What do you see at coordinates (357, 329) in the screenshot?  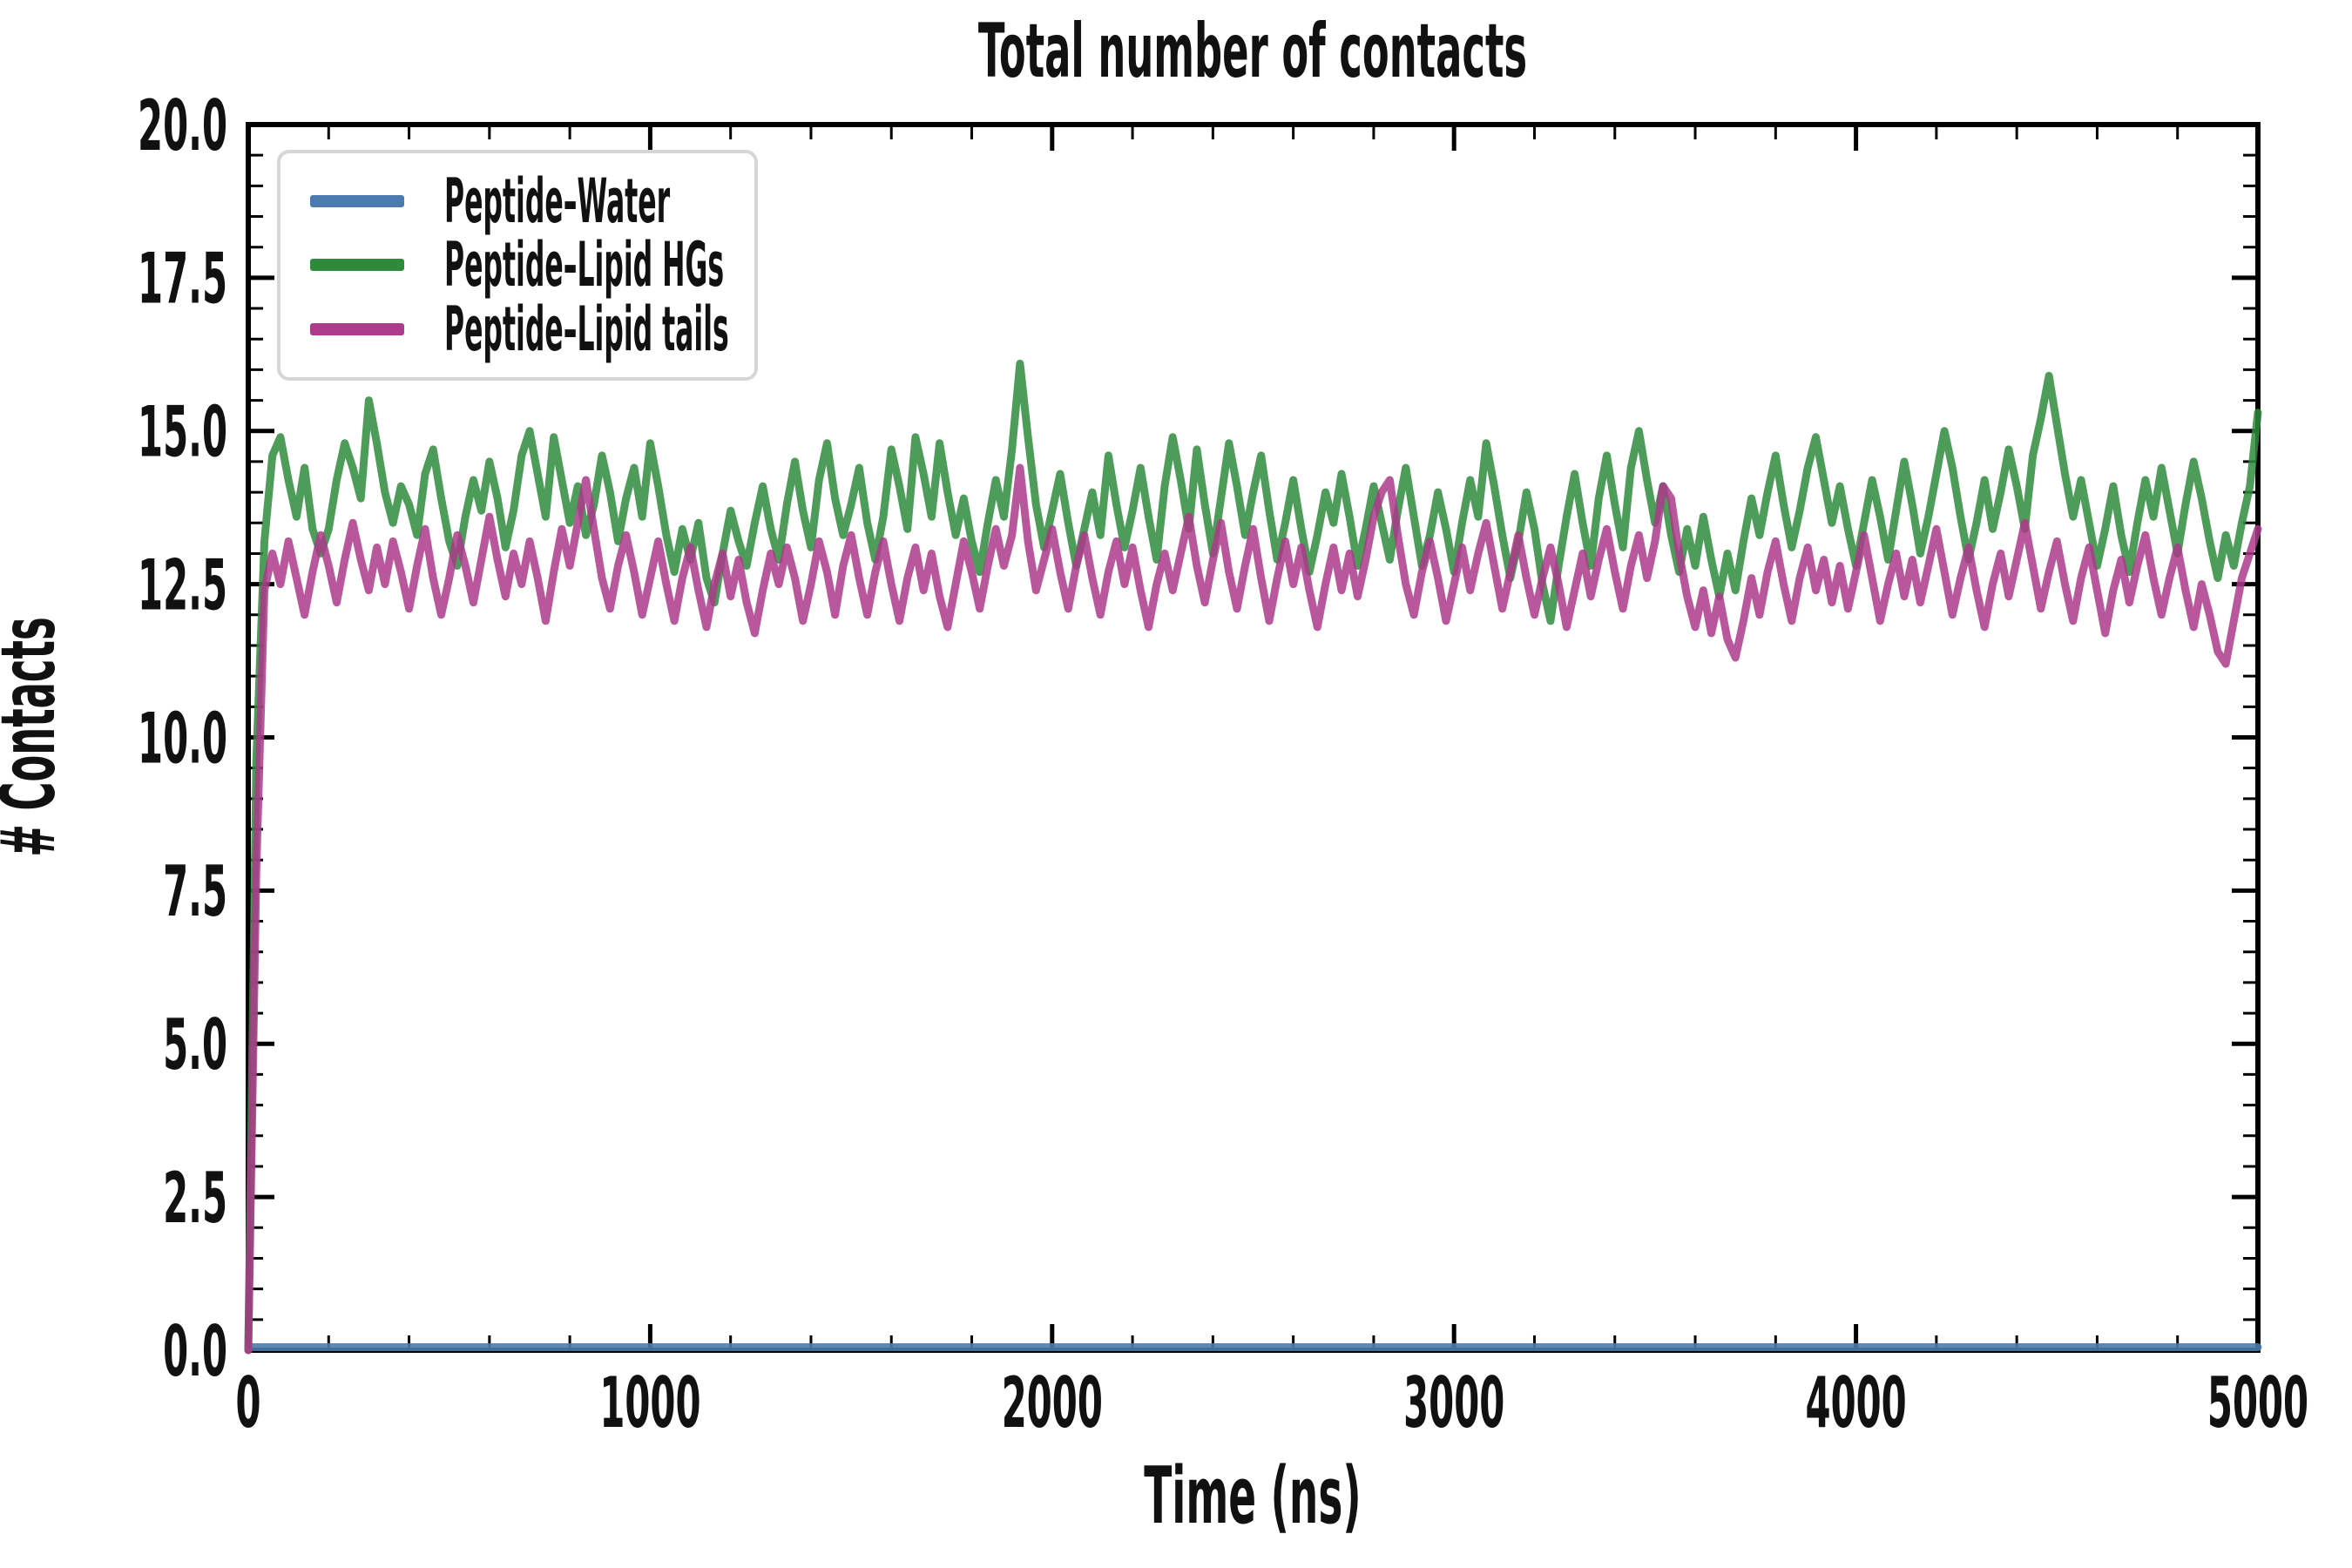 I see `legend-line-swatch-lipid-tails-icon` at bounding box center [357, 329].